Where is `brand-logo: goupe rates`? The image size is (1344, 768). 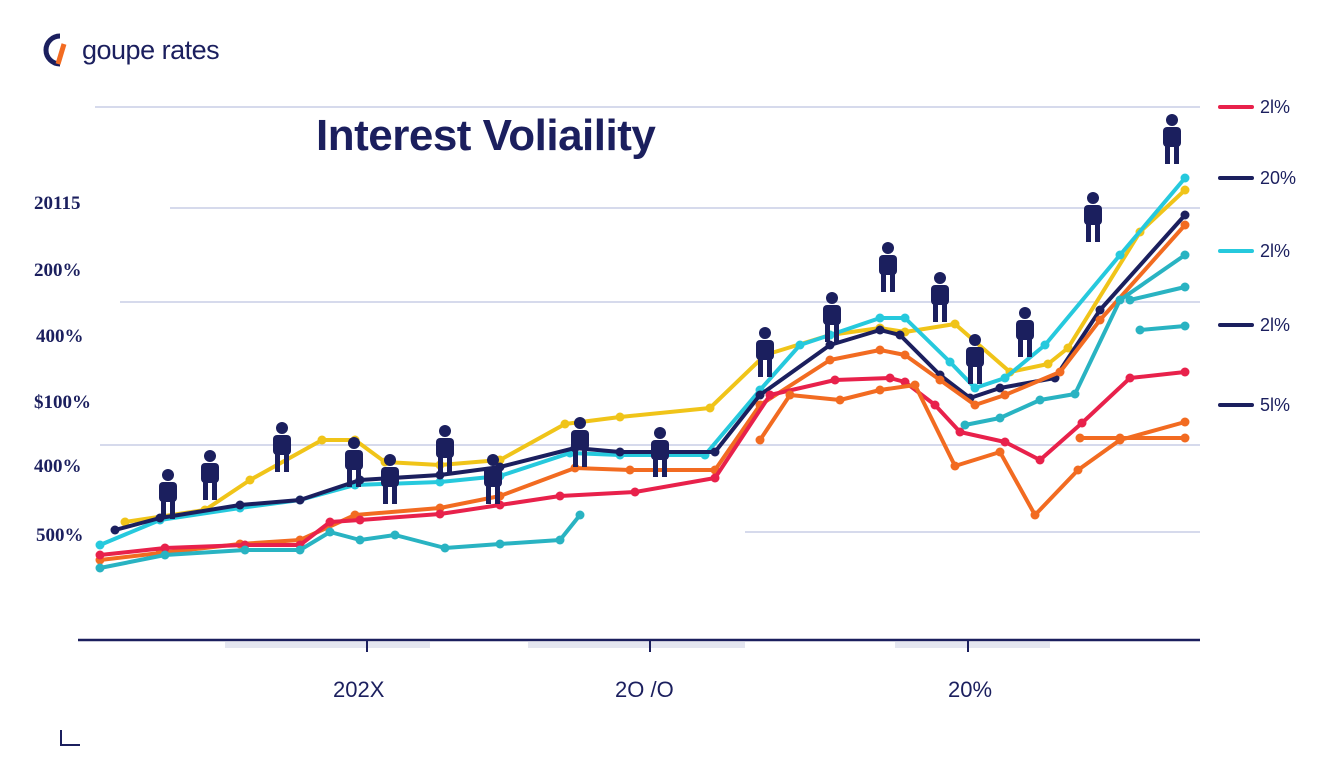
brand-logo: goupe rates is located at coordinates (130, 50).